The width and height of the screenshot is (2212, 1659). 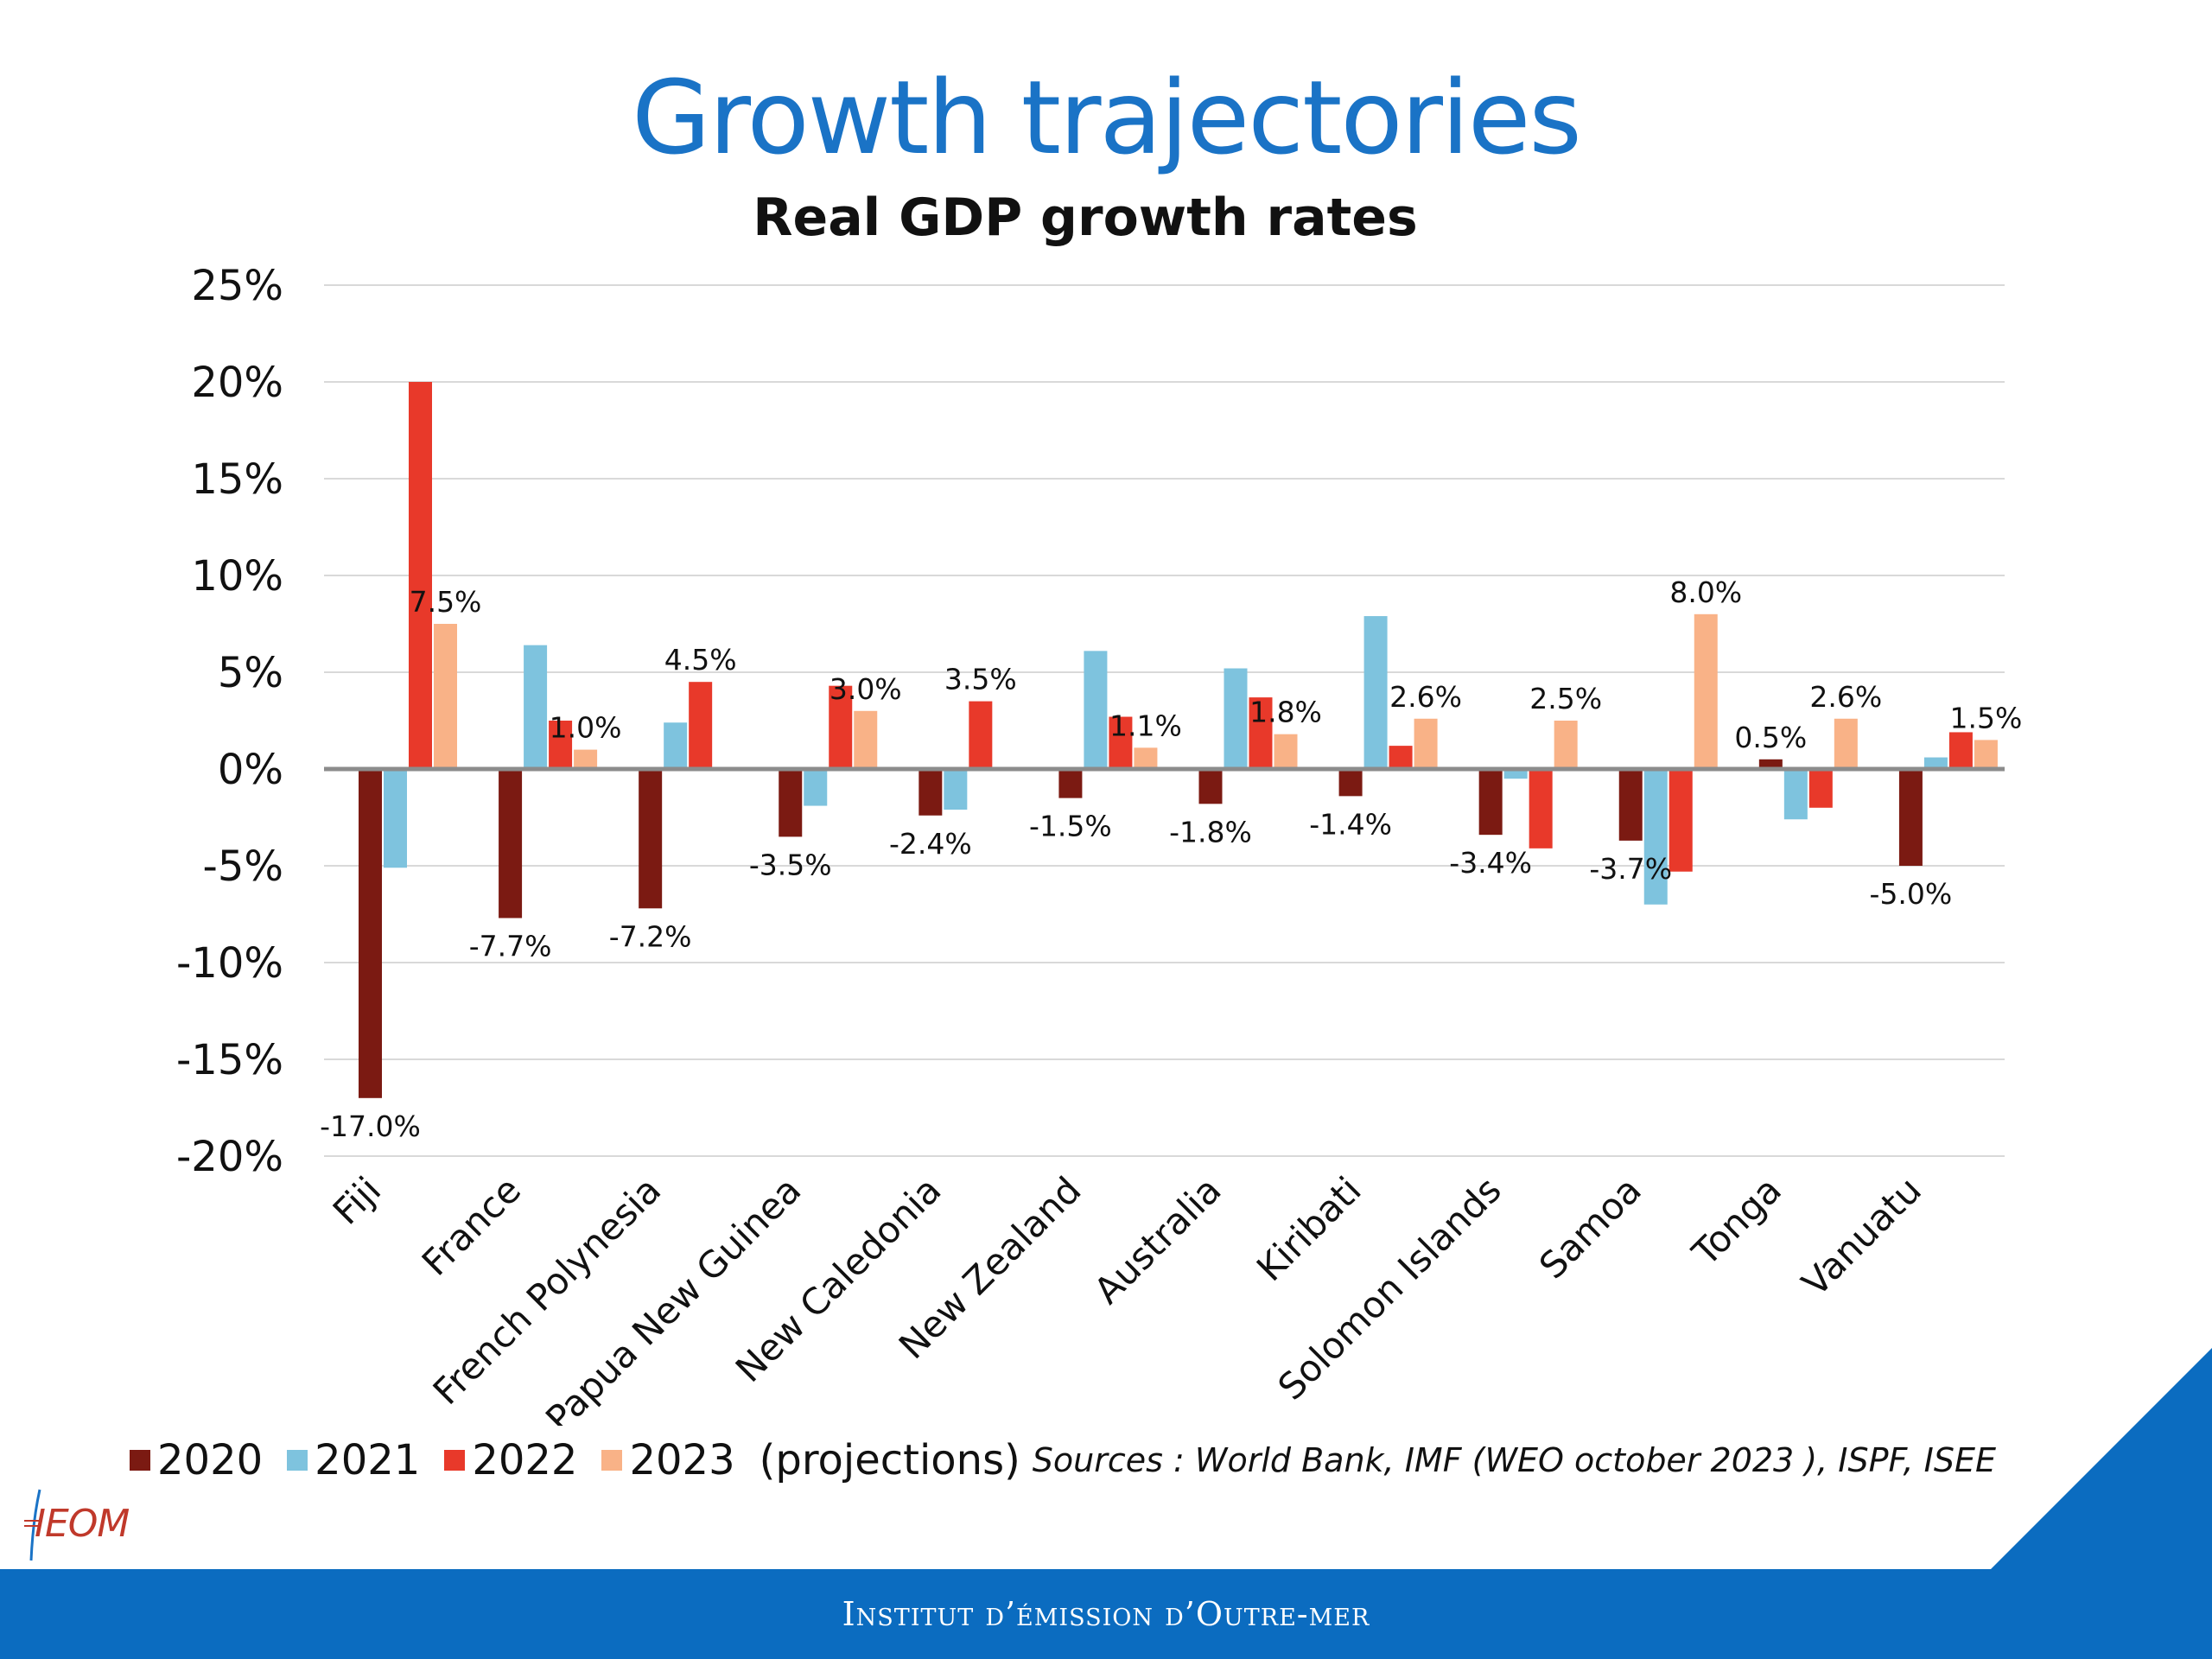 What do you see at coordinates (237, 286) in the screenshot?
I see `y-tick-label: 25%` at bounding box center [237, 286].